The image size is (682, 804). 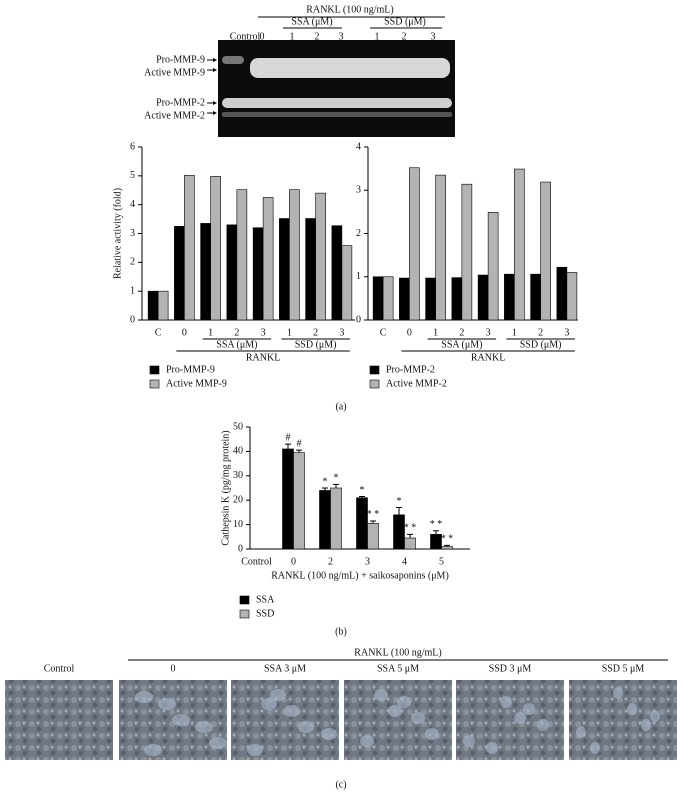 What do you see at coordinates (292, 36) in the screenshot?
I see `lane-label: 1` at bounding box center [292, 36].